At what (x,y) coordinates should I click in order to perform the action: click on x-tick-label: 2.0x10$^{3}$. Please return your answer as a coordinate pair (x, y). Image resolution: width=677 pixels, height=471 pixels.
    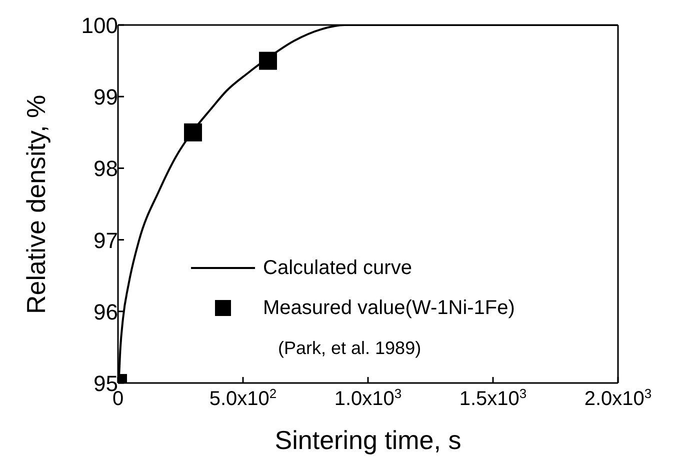
    Looking at the image, I should click on (618, 398).